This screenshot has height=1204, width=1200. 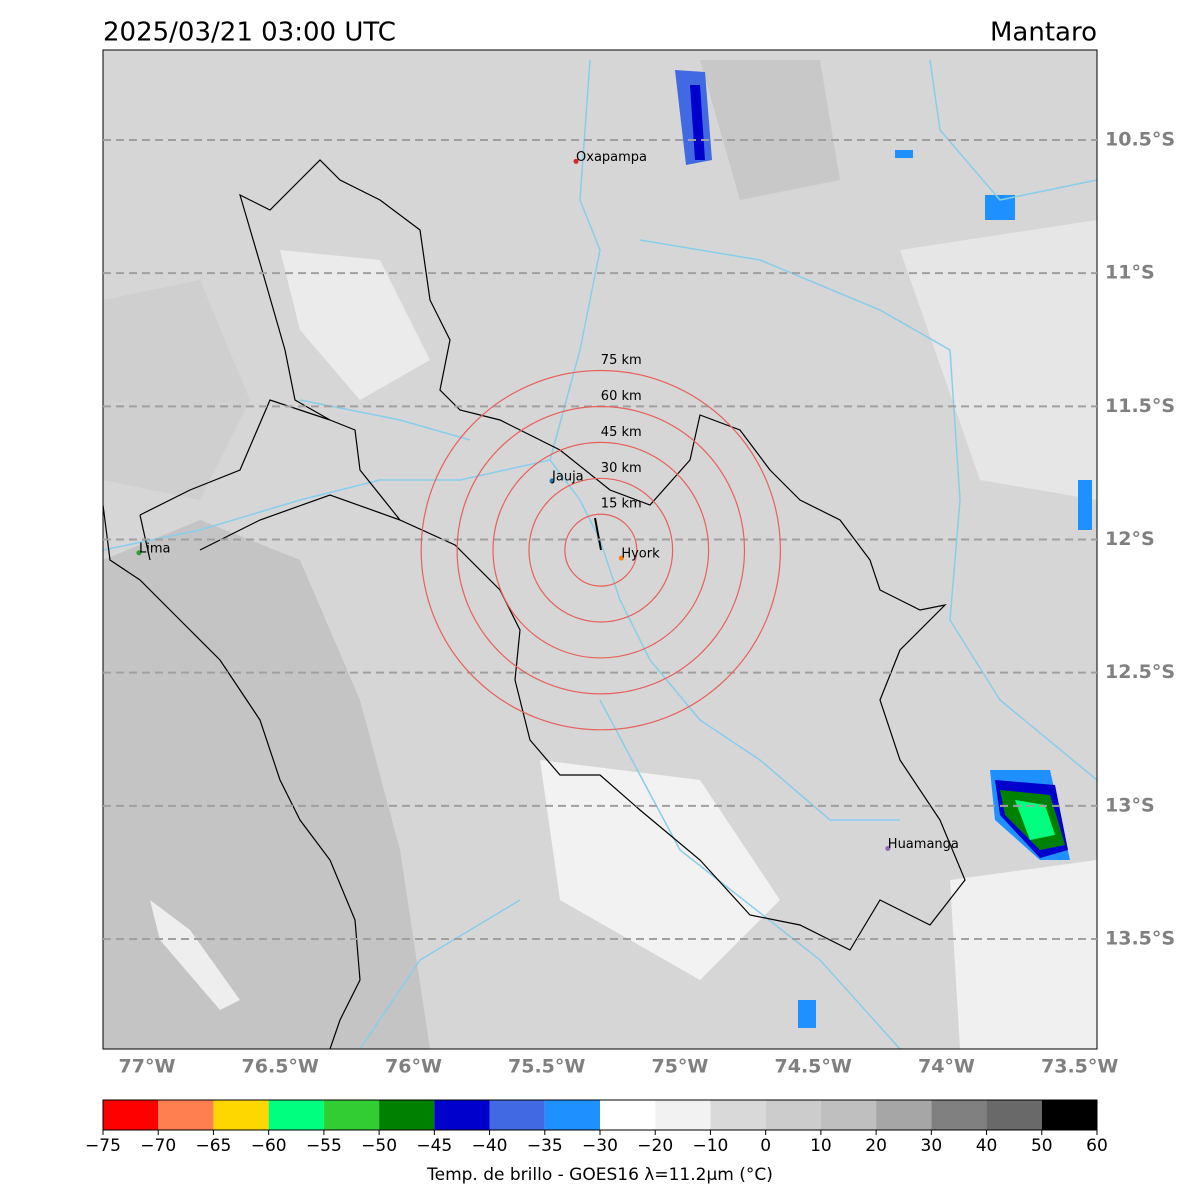 I want to click on range-ring, so click(x=601, y=550).